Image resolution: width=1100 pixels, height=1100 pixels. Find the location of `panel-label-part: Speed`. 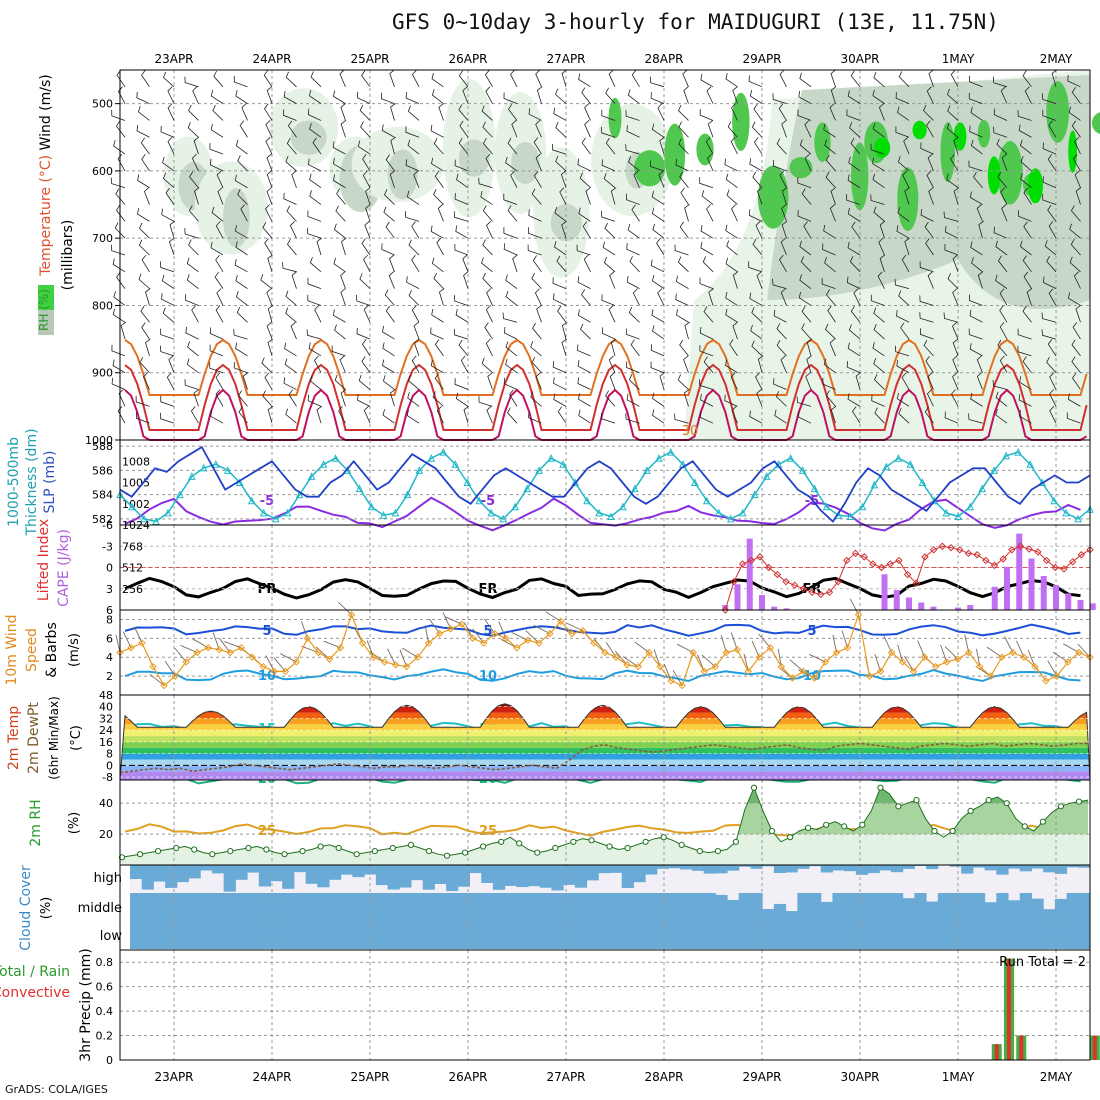

panel-label-part: Speed is located at coordinates (32, 650).